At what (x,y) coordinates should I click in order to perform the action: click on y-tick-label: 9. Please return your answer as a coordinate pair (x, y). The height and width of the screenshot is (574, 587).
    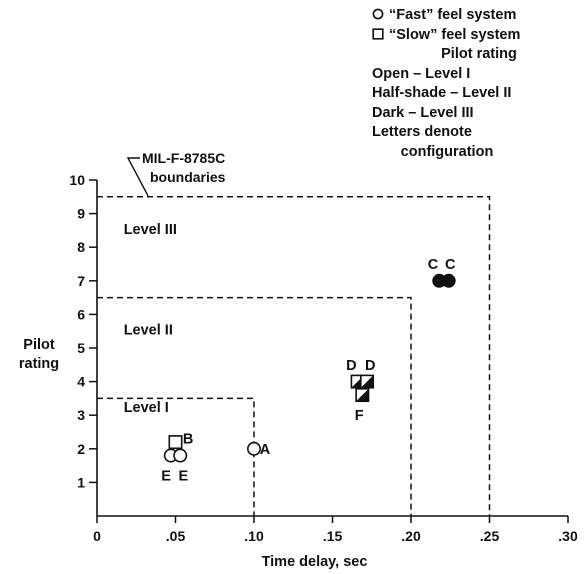
    Looking at the image, I should click on (81, 214).